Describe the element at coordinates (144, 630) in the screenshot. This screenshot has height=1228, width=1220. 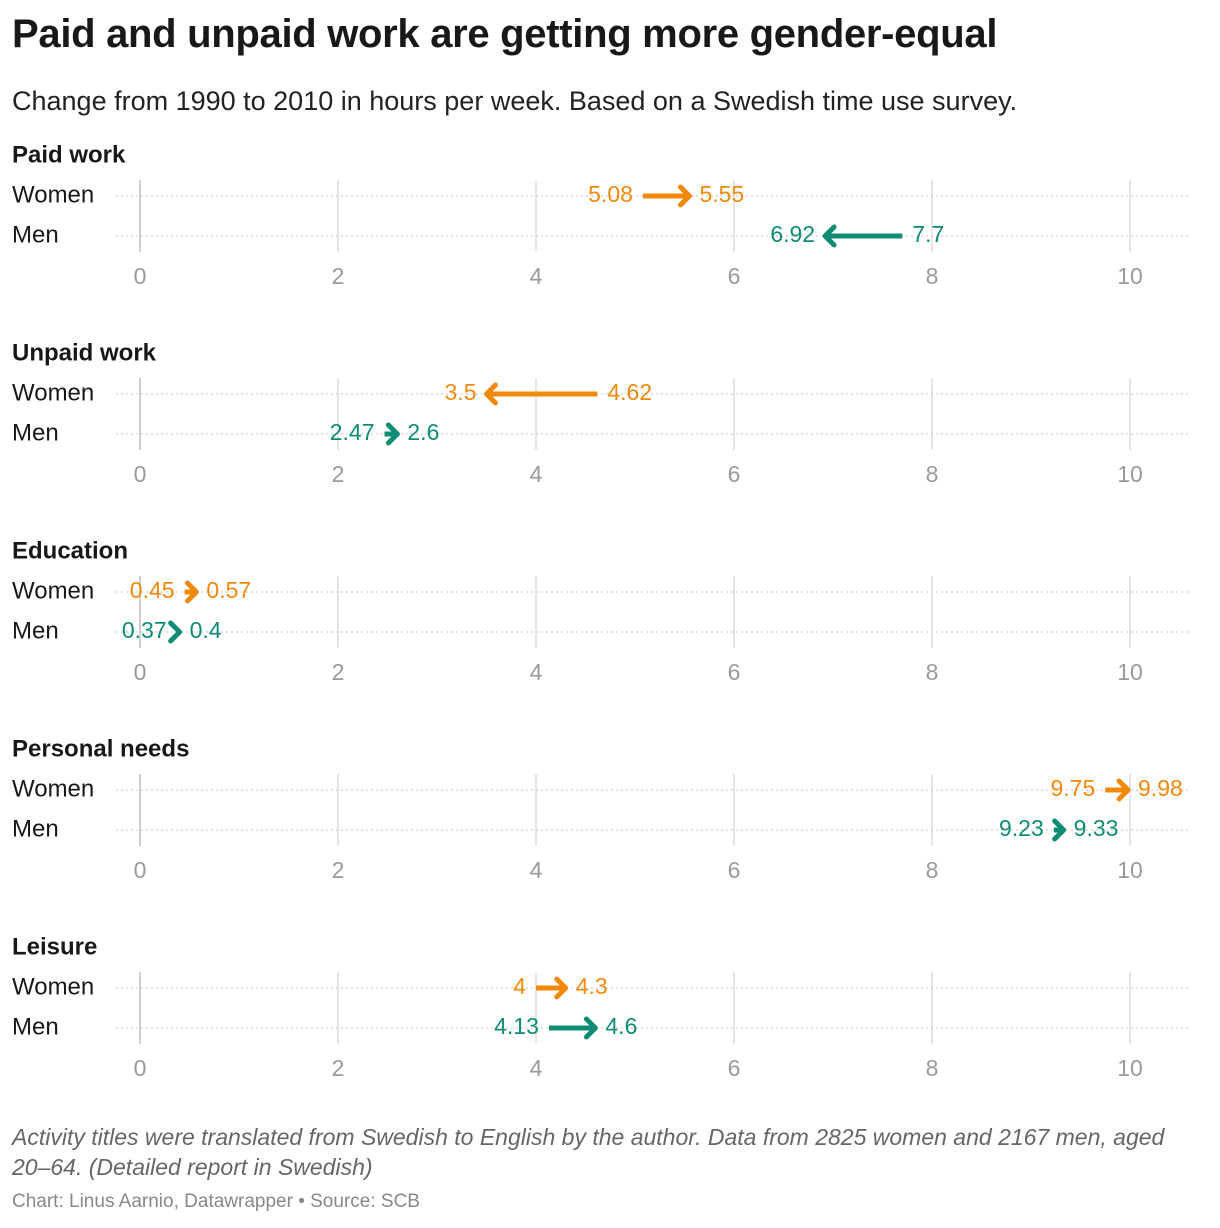
I see `value-label: 0.37` at that location.